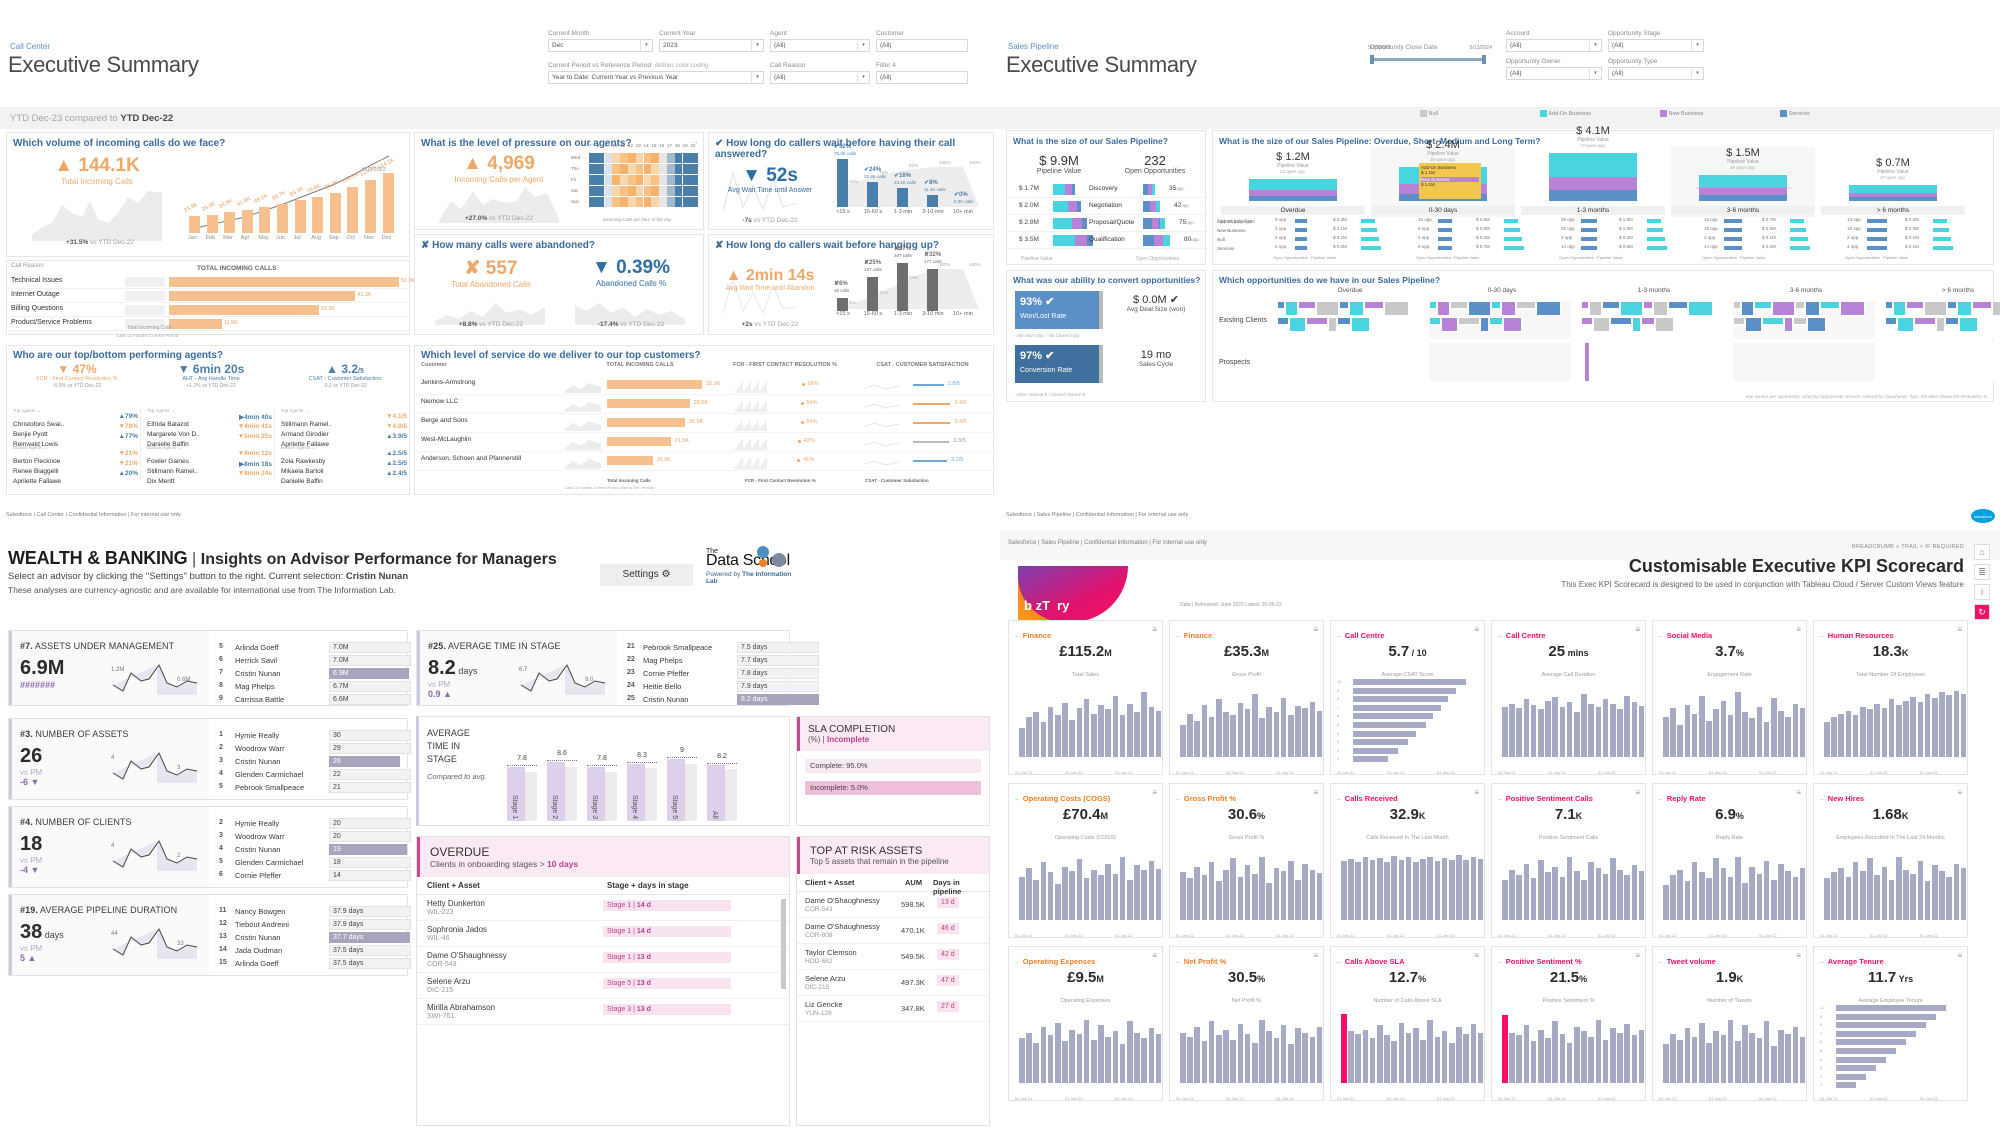 The height and width of the screenshot is (1133, 2000). What do you see at coordinates (314, 748) in the screenshot?
I see `rank-row: 2 Woodrow Warr 29` at bounding box center [314, 748].